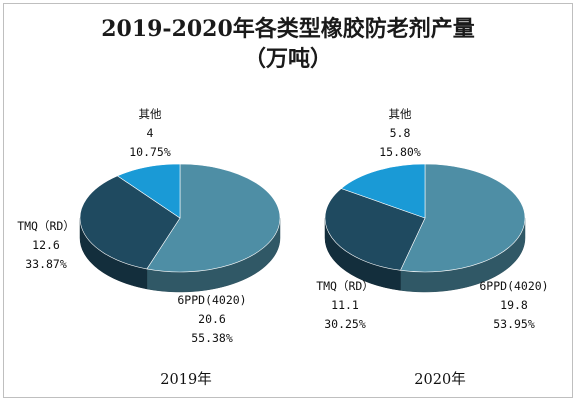 The height and width of the screenshot is (401, 576). What do you see at coordinates (287, 59) in the screenshot?
I see `chart-subtitle: （万吨）` at bounding box center [287, 59].